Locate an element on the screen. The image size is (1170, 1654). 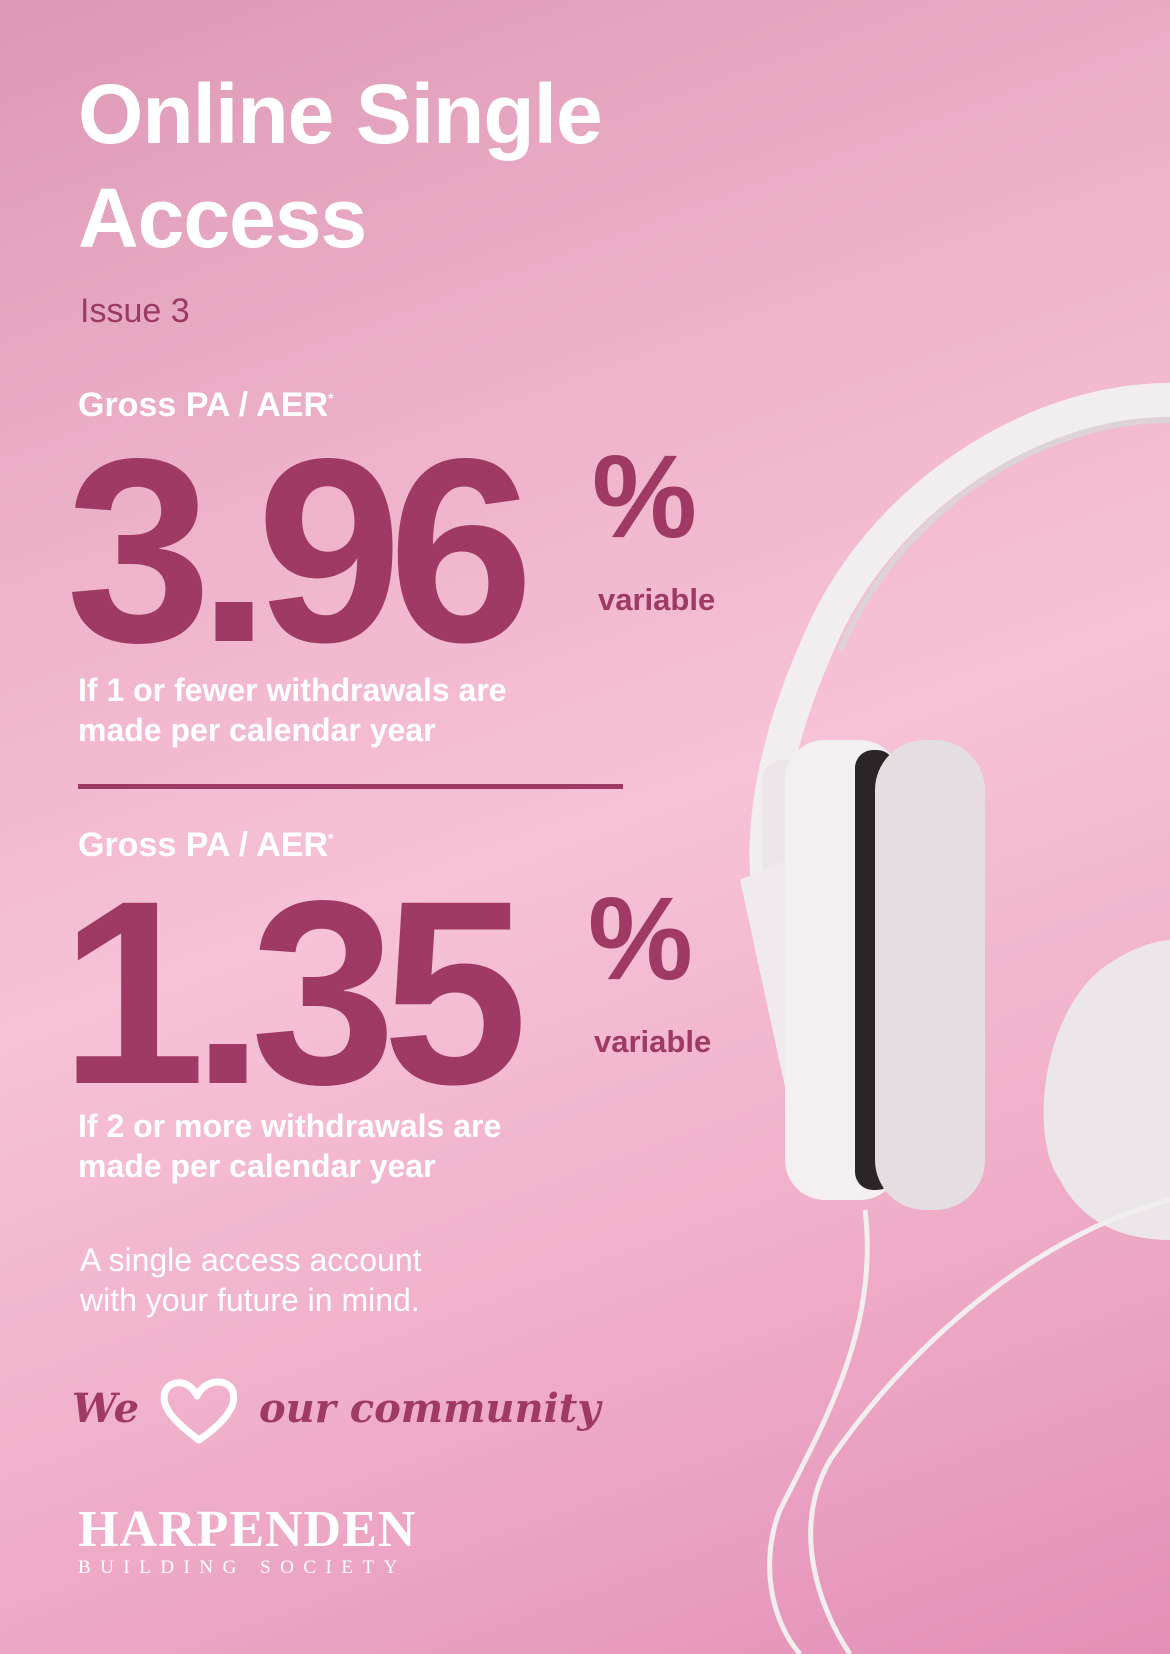
community-slogan: We our community is located at coordinates (336, 1412).